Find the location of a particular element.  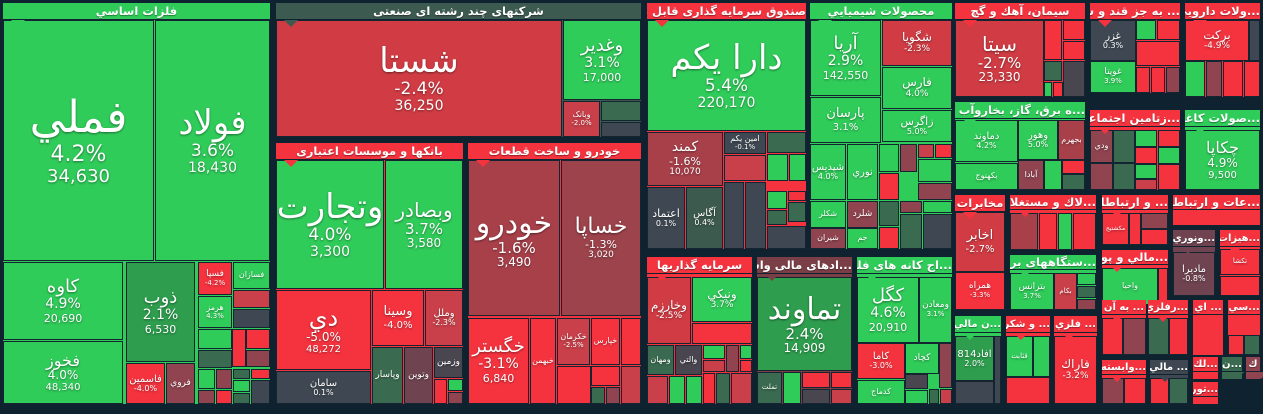

stock-tile: فروي is located at coordinates (180, 383).